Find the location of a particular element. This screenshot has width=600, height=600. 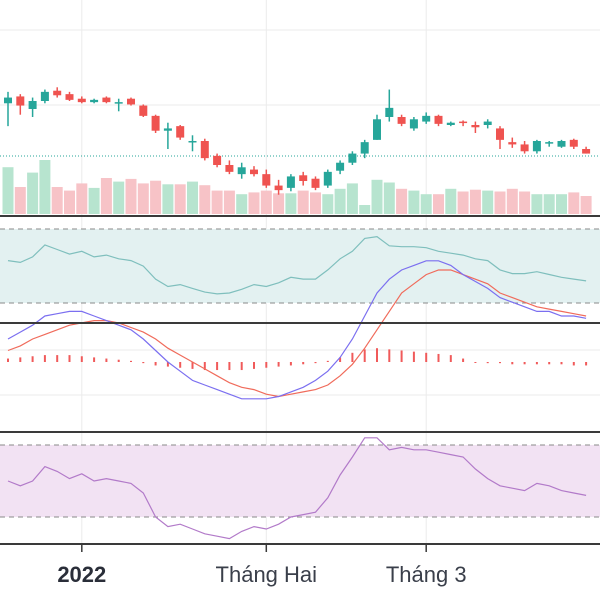

x-tick-label-0: 2022 is located at coordinates (81, 574).